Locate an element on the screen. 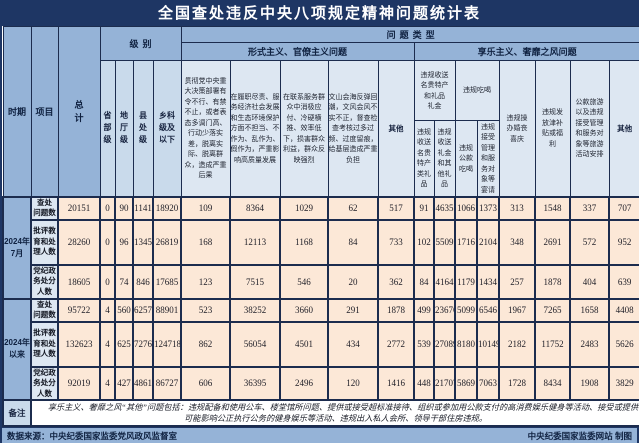  value-cell: 8364 is located at coordinates (255, 208).